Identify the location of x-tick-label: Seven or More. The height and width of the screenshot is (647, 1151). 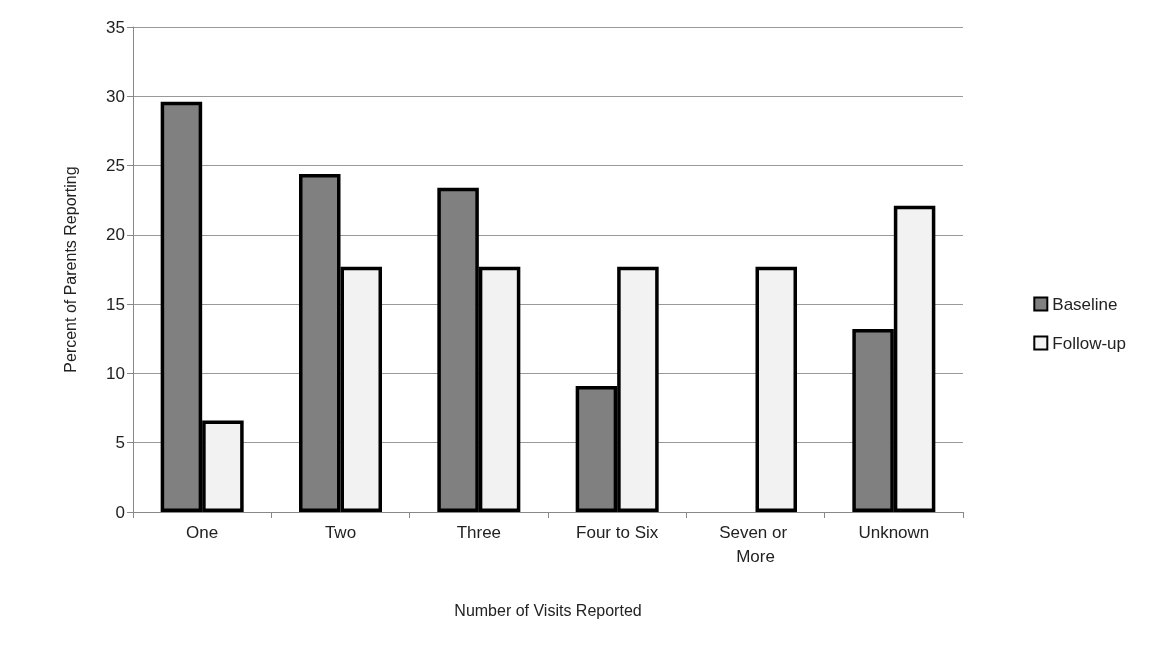
(755, 544).